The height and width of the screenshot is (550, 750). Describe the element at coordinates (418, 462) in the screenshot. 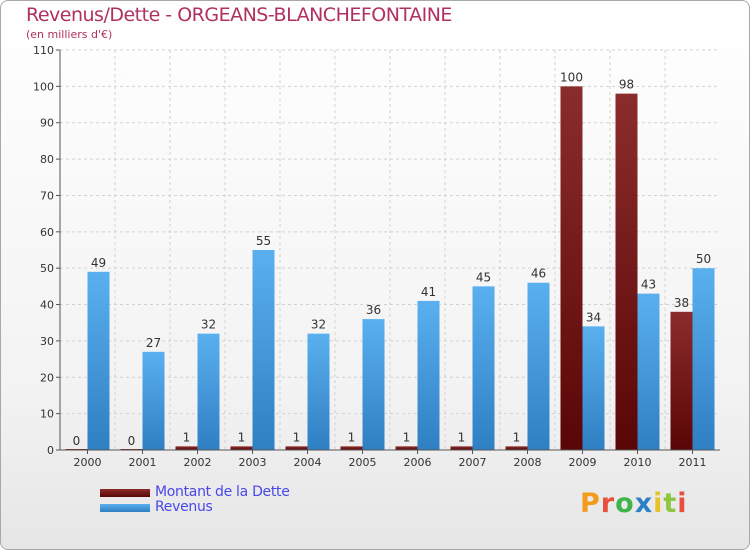

I see `x-tick-label: 2006` at that location.